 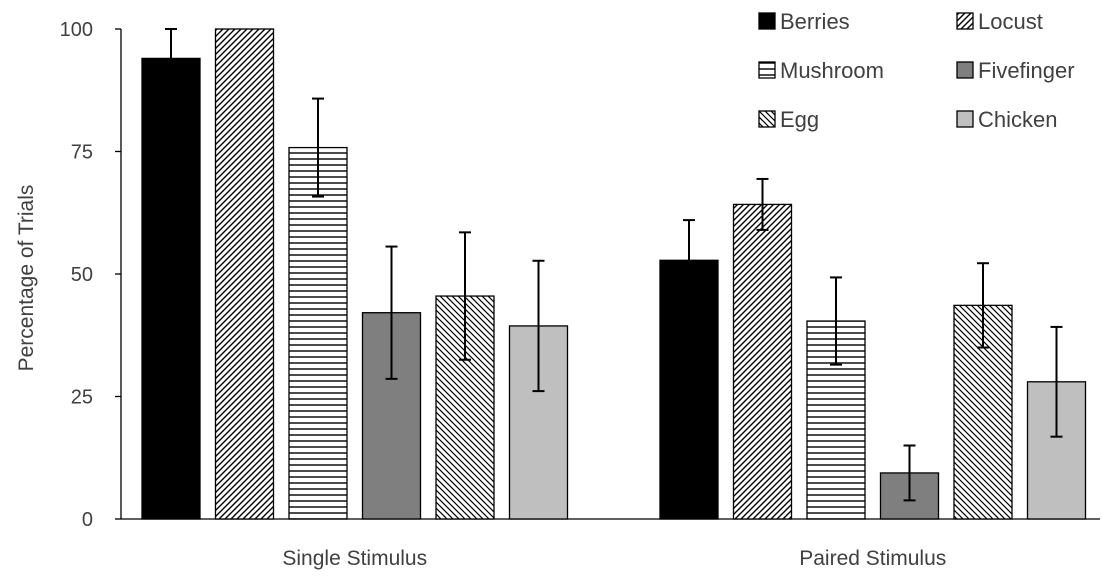 I want to click on y-axis-title: Percentage of Trials, so click(x=26, y=278).